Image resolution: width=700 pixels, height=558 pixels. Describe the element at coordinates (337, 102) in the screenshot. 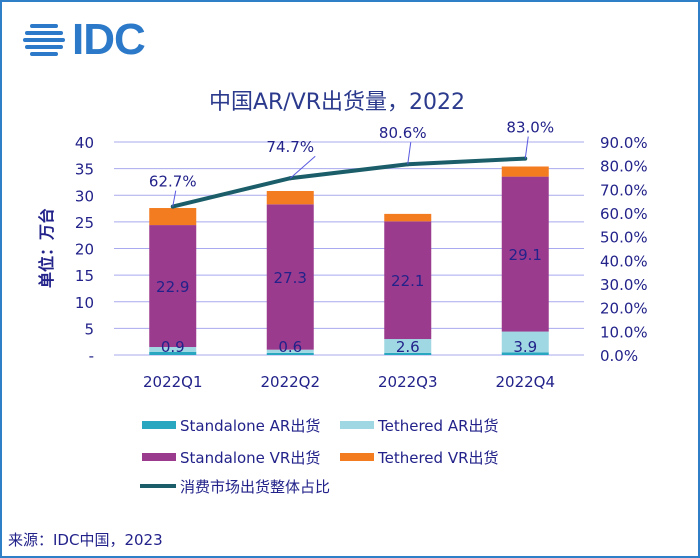

I see `chart-title: 中国AR/VR出货量，2022` at that location.